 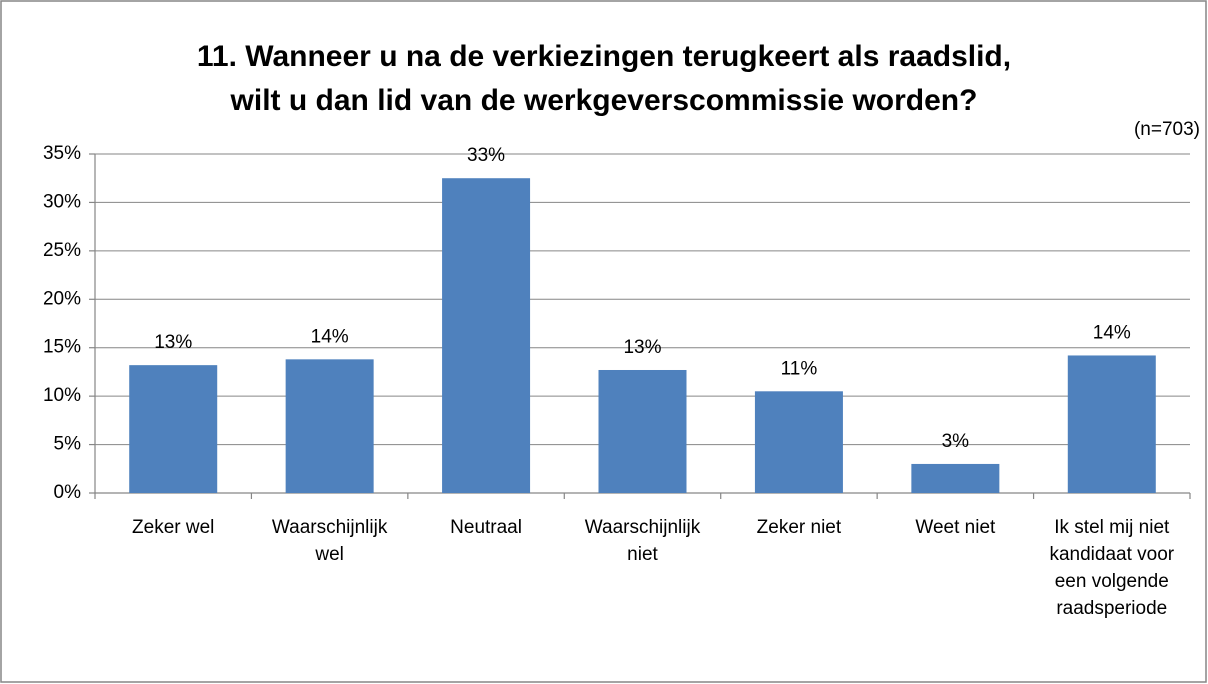 I want to click on x-tick-label: Waarschijnlijk niet, so click(x=643, y=541).